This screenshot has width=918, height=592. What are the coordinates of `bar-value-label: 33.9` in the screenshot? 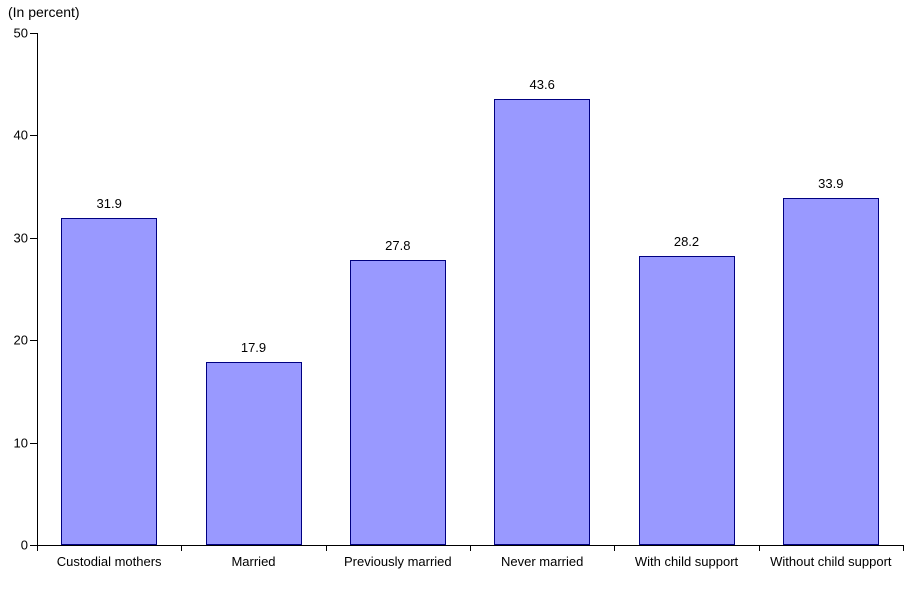 It's located at (831, 183).